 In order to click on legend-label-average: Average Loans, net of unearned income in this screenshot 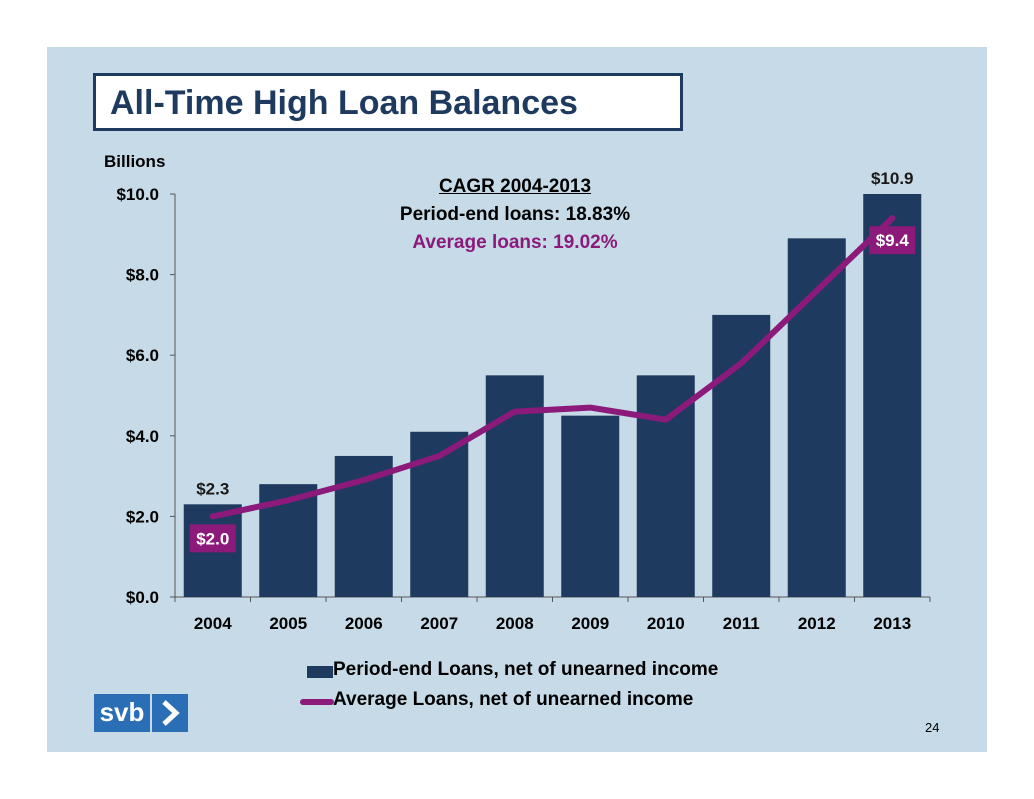, I will do `click(513, 699)`.